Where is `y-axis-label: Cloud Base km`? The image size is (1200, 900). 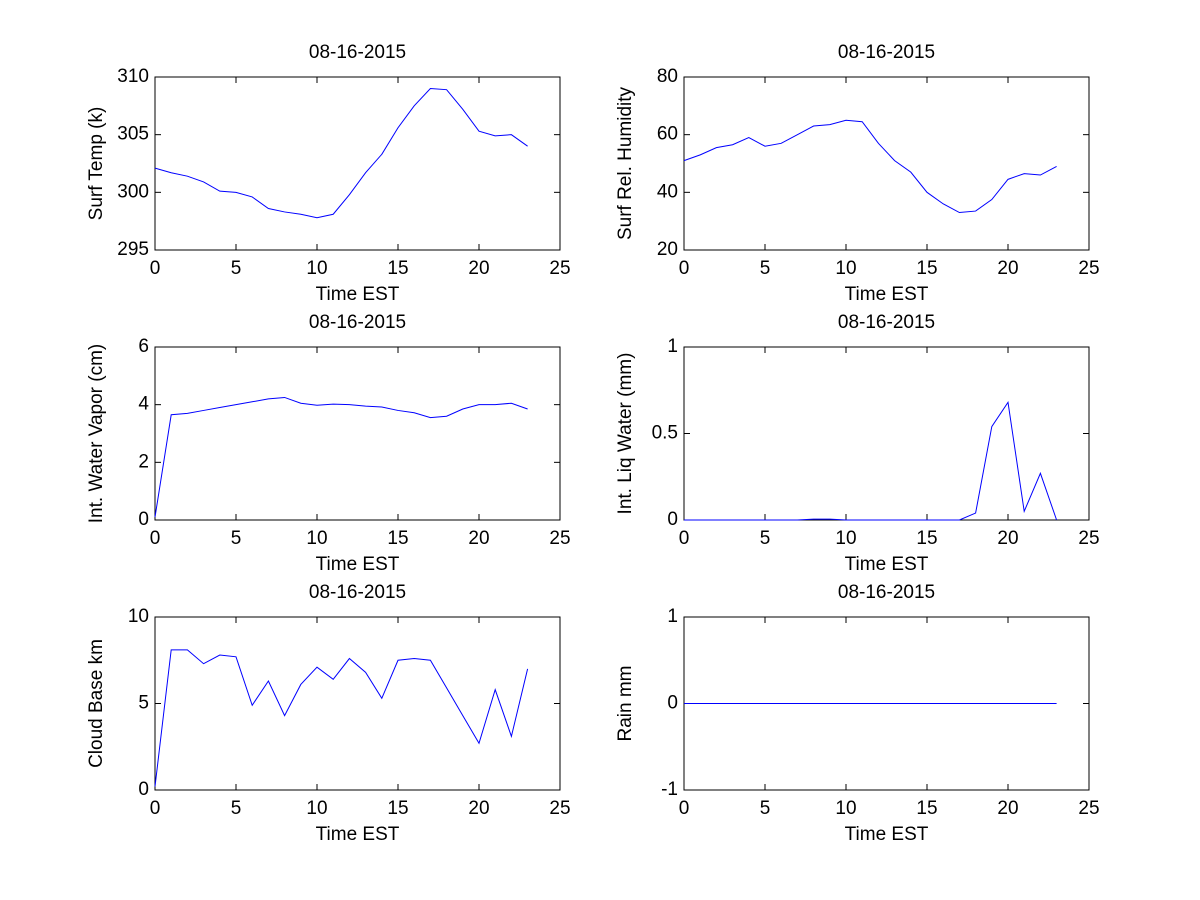 y-axis-label: Cloud Base km is located at coordinates (96, 703).